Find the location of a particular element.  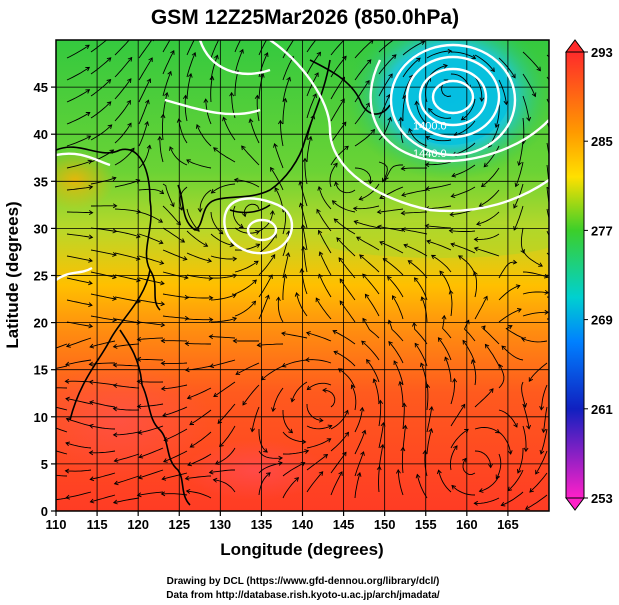

x-tick-label: 125 is located at coordinates (179, 524).